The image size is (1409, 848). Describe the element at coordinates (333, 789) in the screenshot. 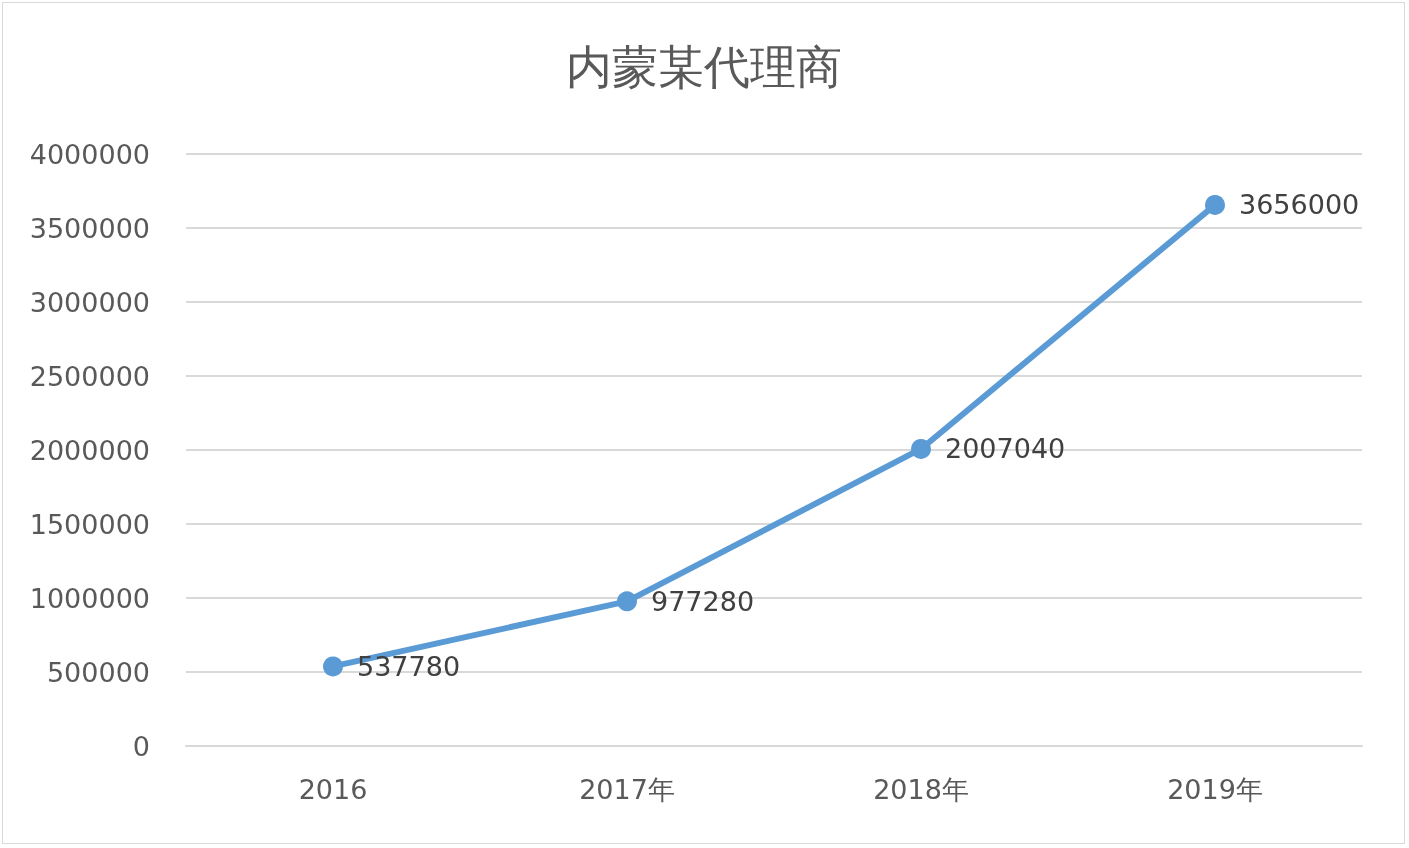

I see `x-tick-label: 2016` at that location.